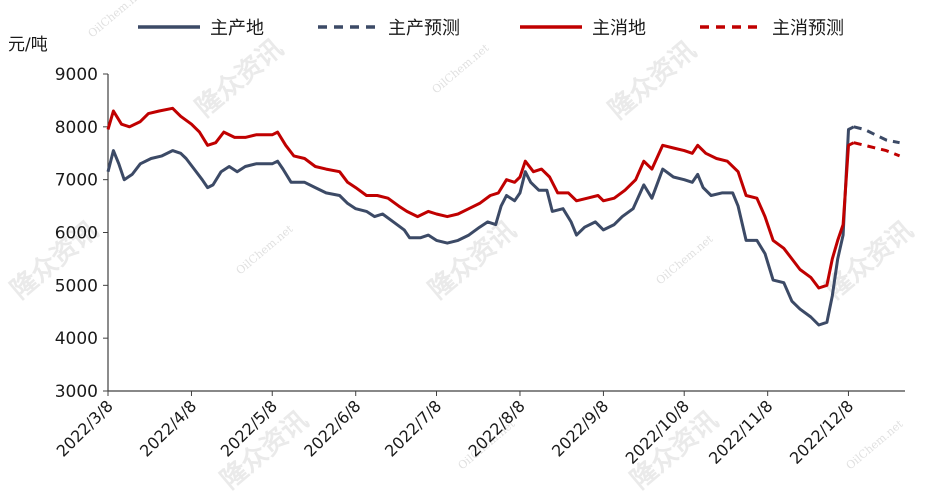 This screenshot has width=940, height=504. What do you see at coordinates (117, 20) in the screenshot?
I see `watermark-en-1: OilChem.net` at bounding box center [117, 20].